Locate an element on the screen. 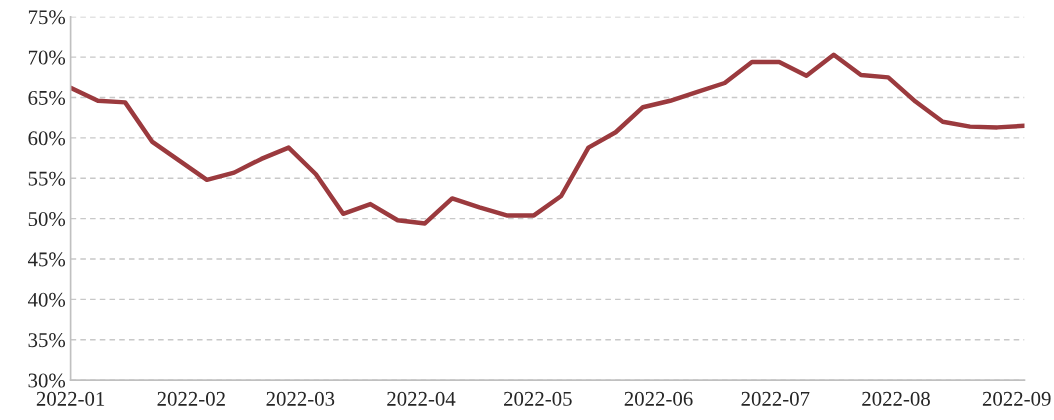  x-tick-label: 2022-05 is located at coordinates (538, 398).